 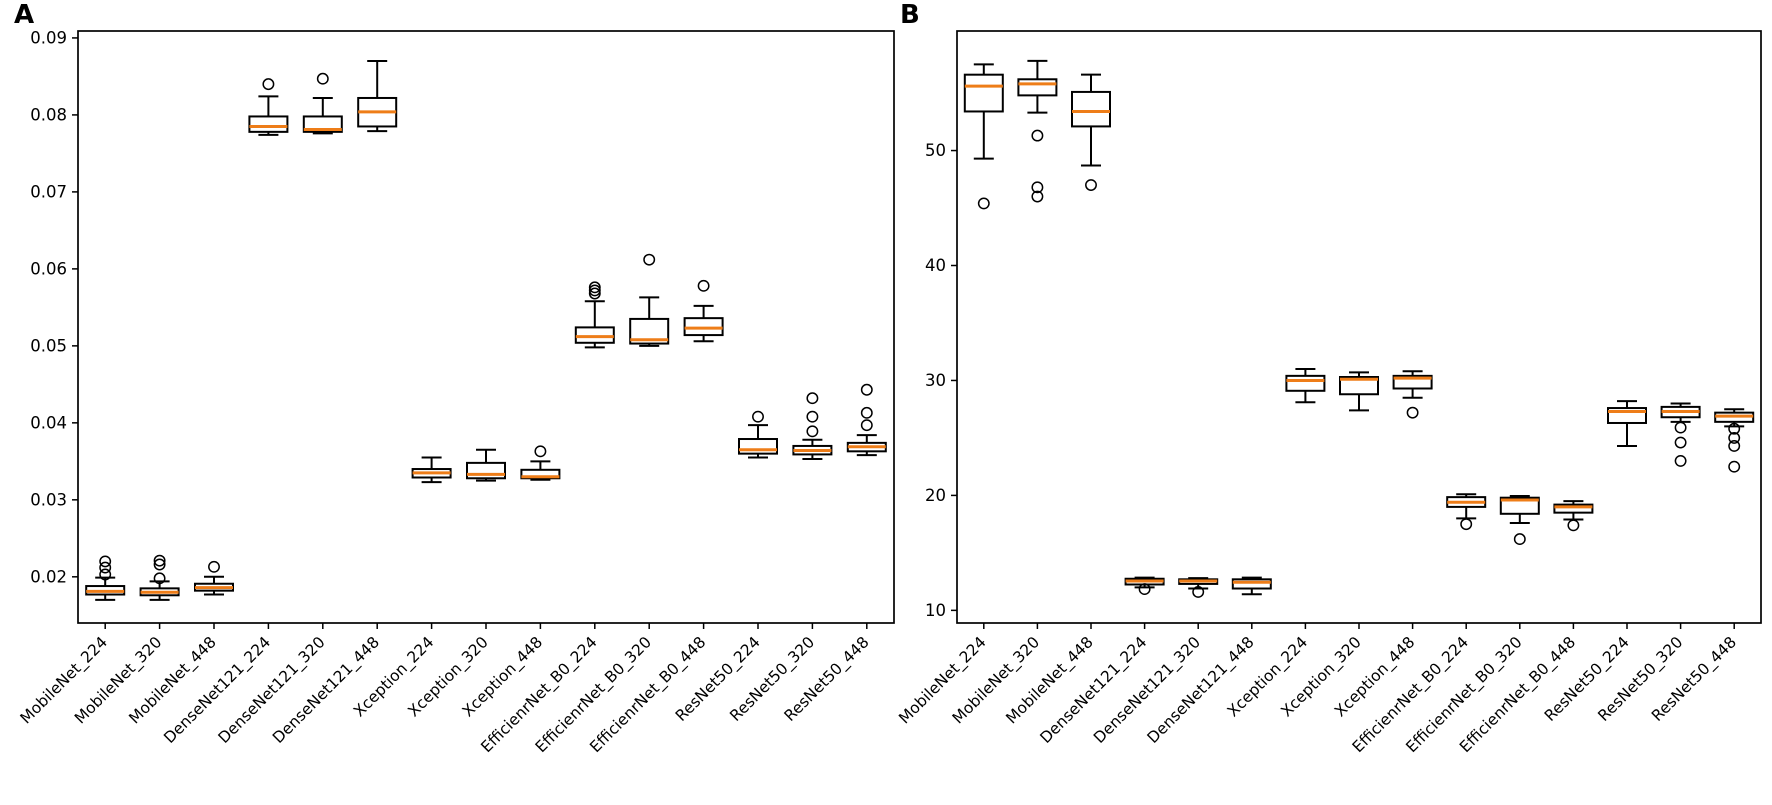 What do you see at coordinates (935, 380) in the screenshot?
I see `y-tick-label: 30` at bounding box center [935, 380].